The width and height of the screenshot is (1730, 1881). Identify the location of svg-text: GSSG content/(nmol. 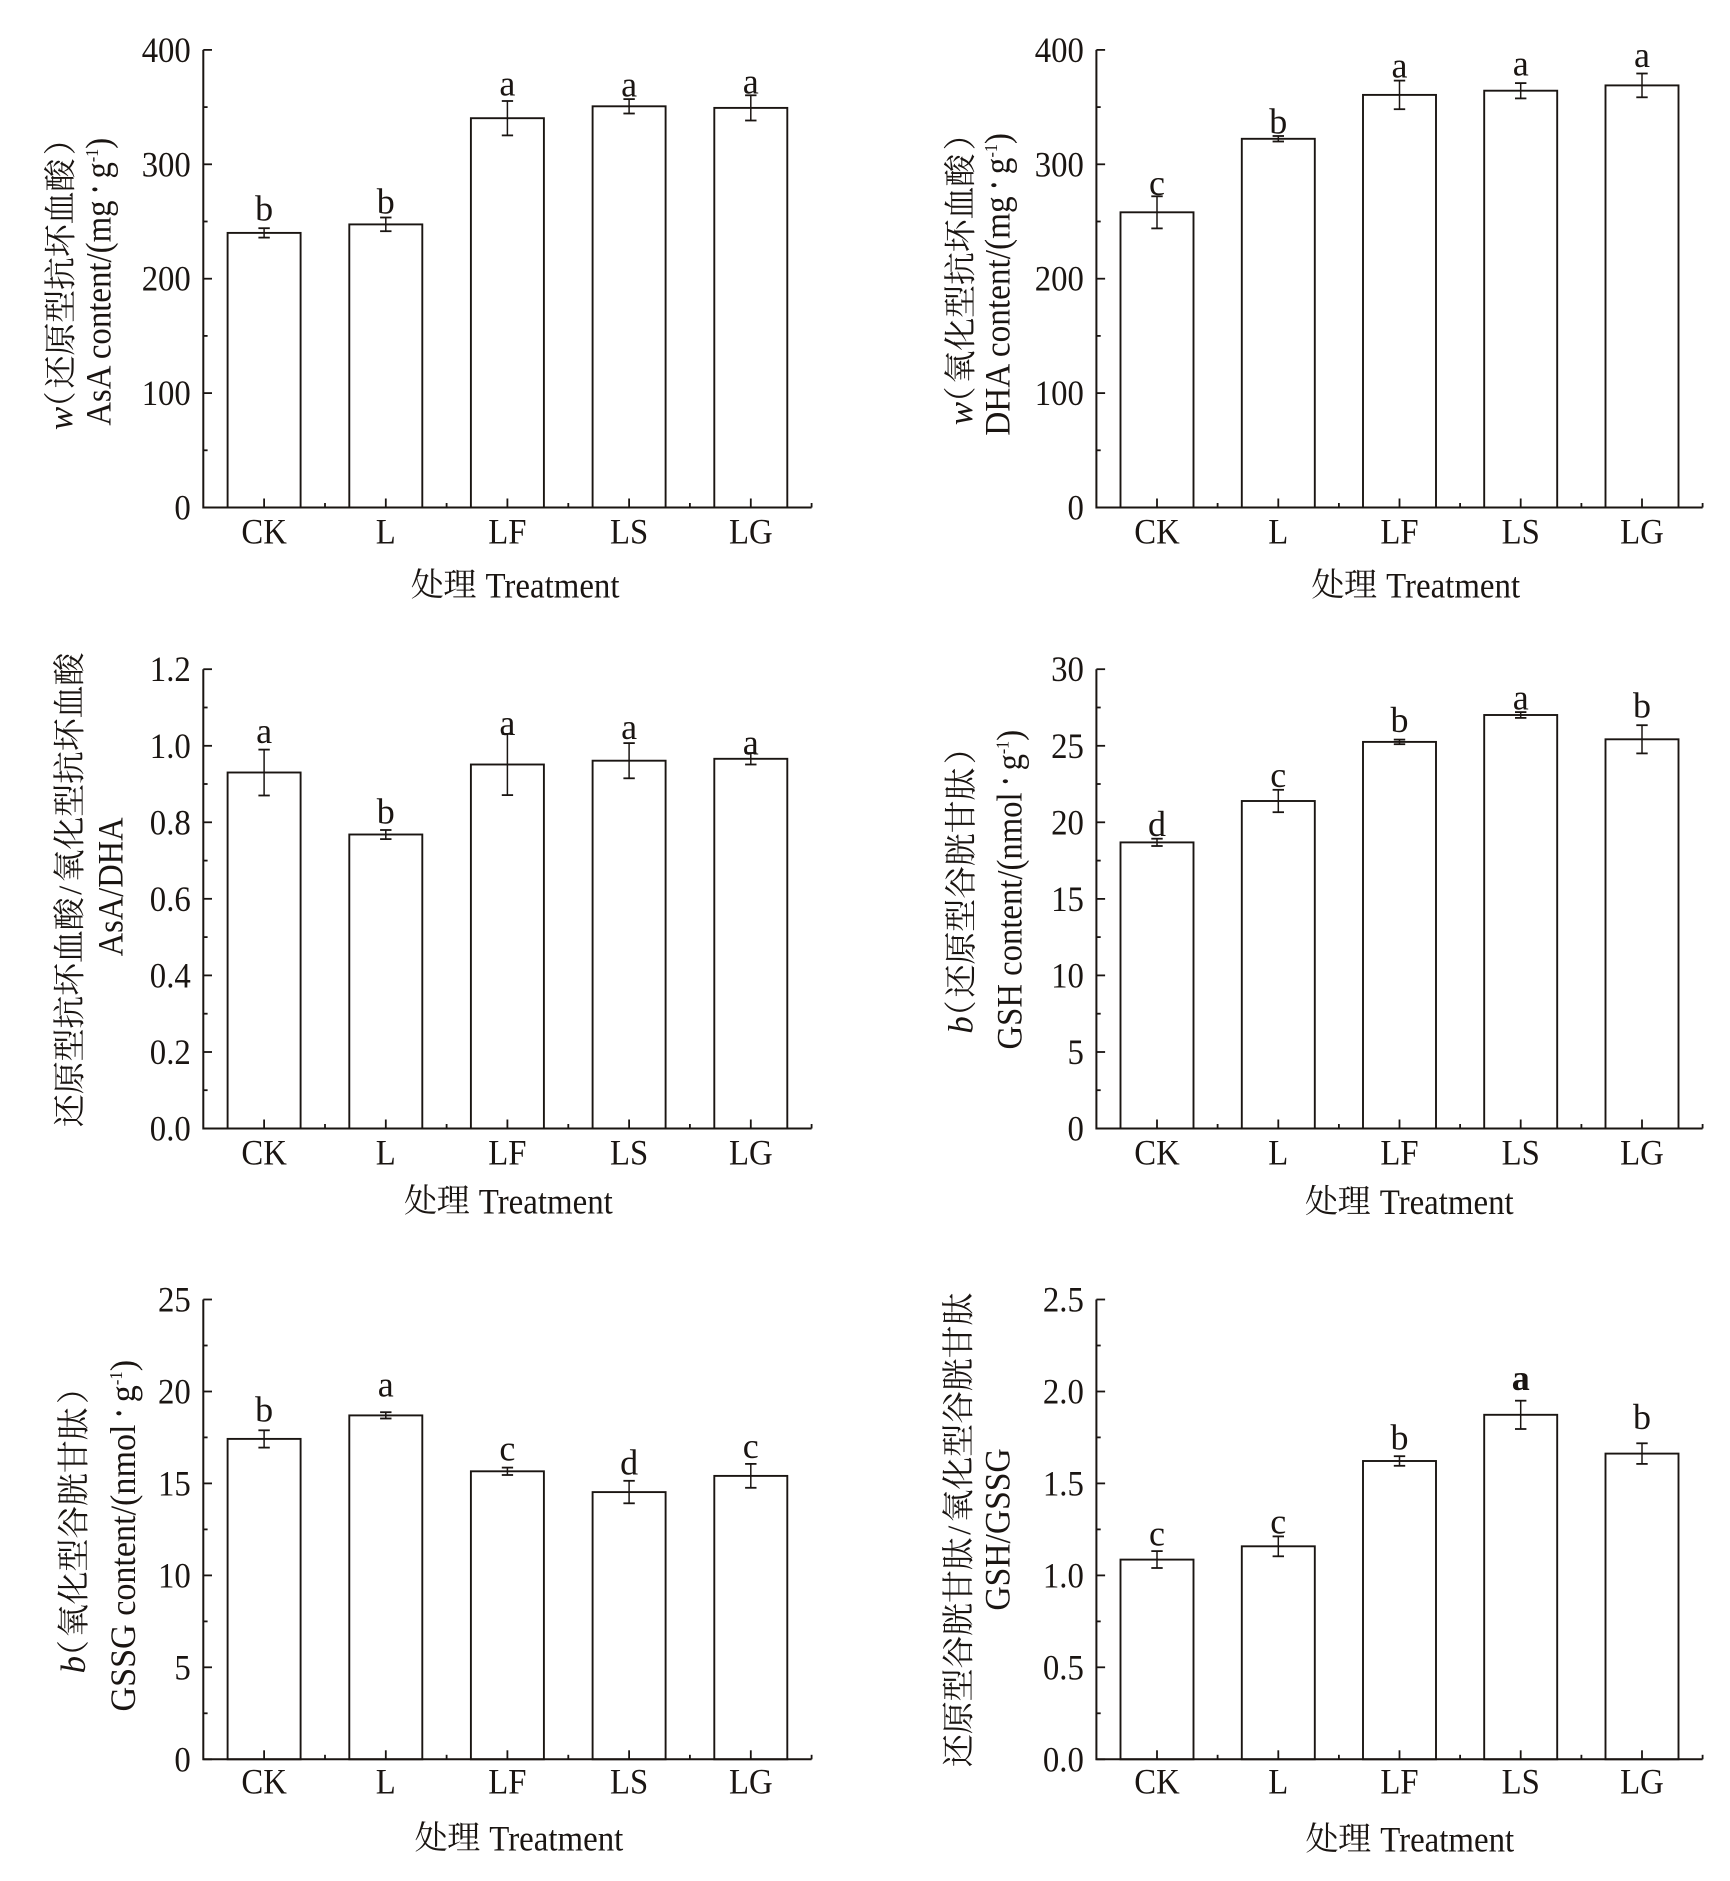
(123, 1568).